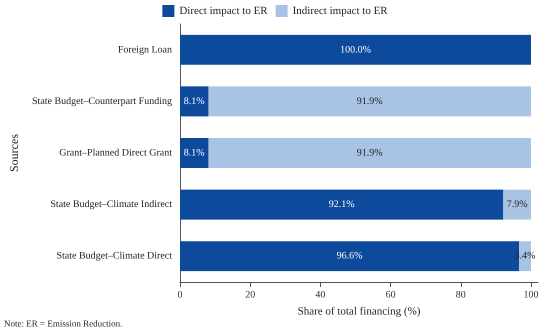 The image size is (550, 332). What do you see at coordinates (391, 295) in the screenshot?
I see `x-tick-label: 60` at bounding box center [391, 295].